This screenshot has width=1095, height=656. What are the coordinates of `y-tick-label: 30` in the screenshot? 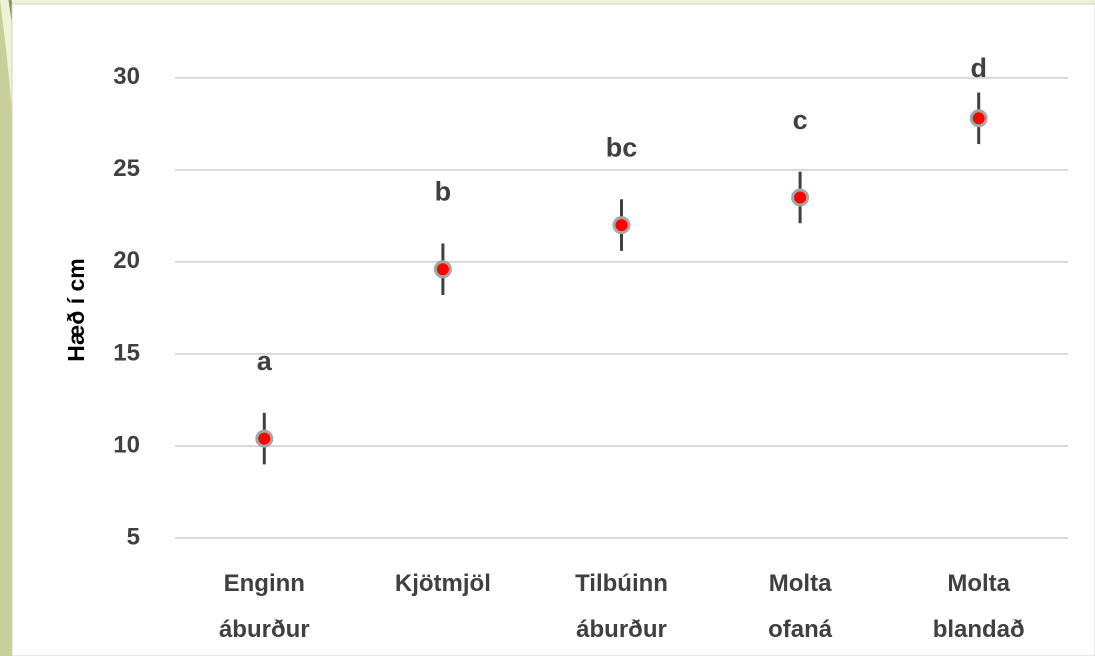 It's located at (126, 76).